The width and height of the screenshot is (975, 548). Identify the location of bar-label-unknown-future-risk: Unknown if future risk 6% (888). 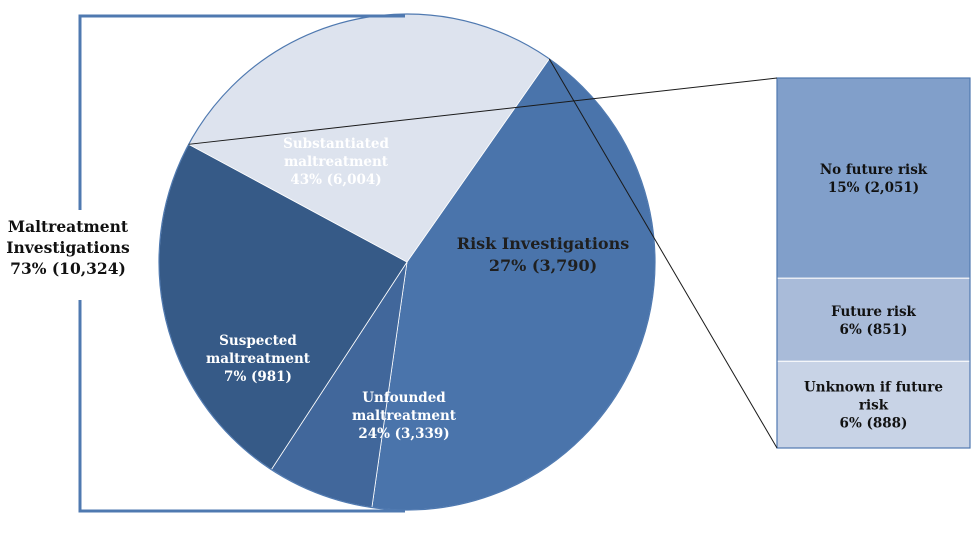
(873, 406).